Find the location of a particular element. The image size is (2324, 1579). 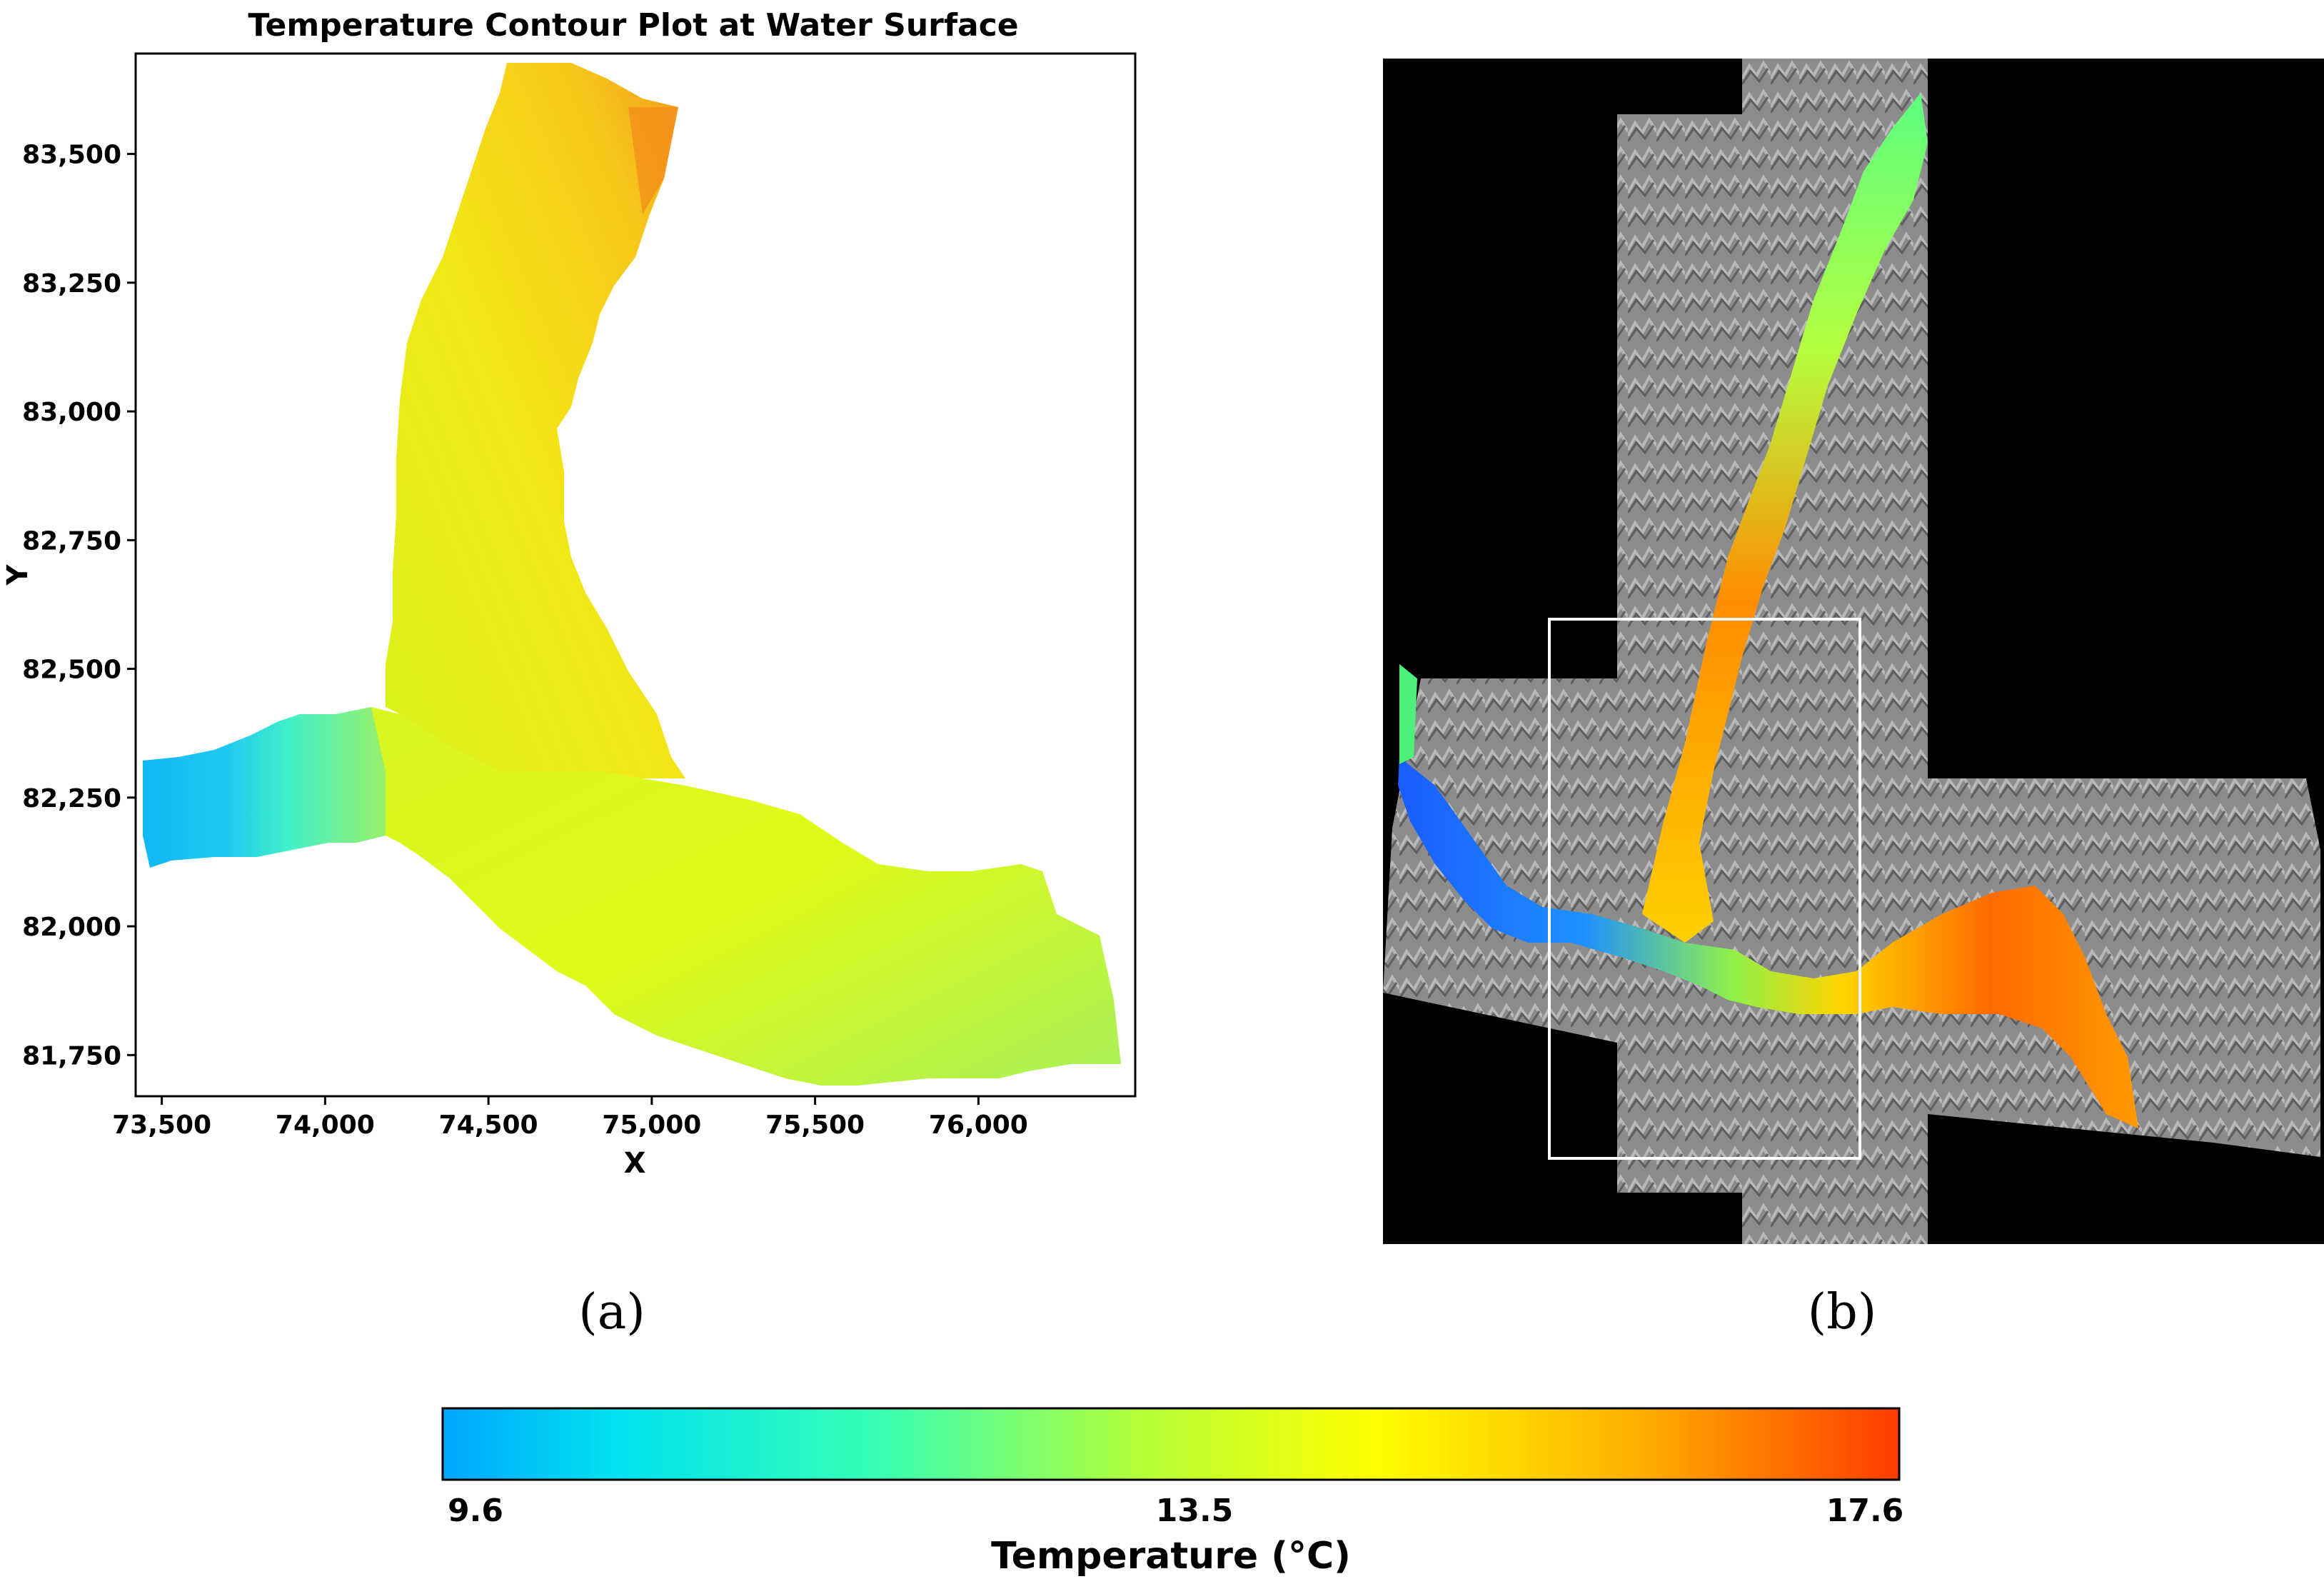

x-tick-label: 75,500 is located at coordinates (815, 1125).